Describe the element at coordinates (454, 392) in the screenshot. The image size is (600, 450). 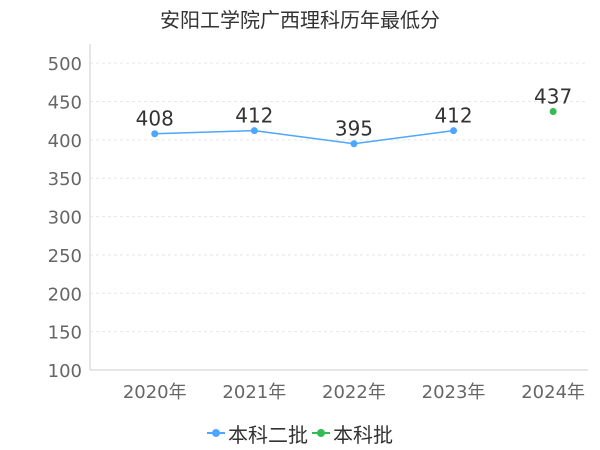
I see `x-tick-label: 2023年` at that location.